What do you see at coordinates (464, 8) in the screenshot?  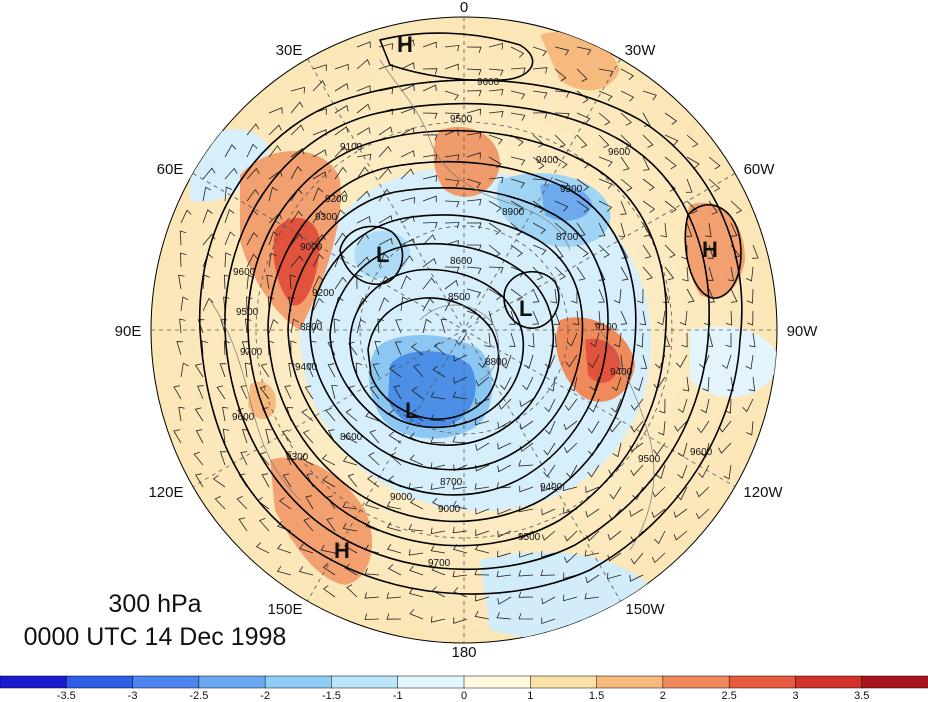 I see `longitude-label: 0` at bounding box center [464, 8].